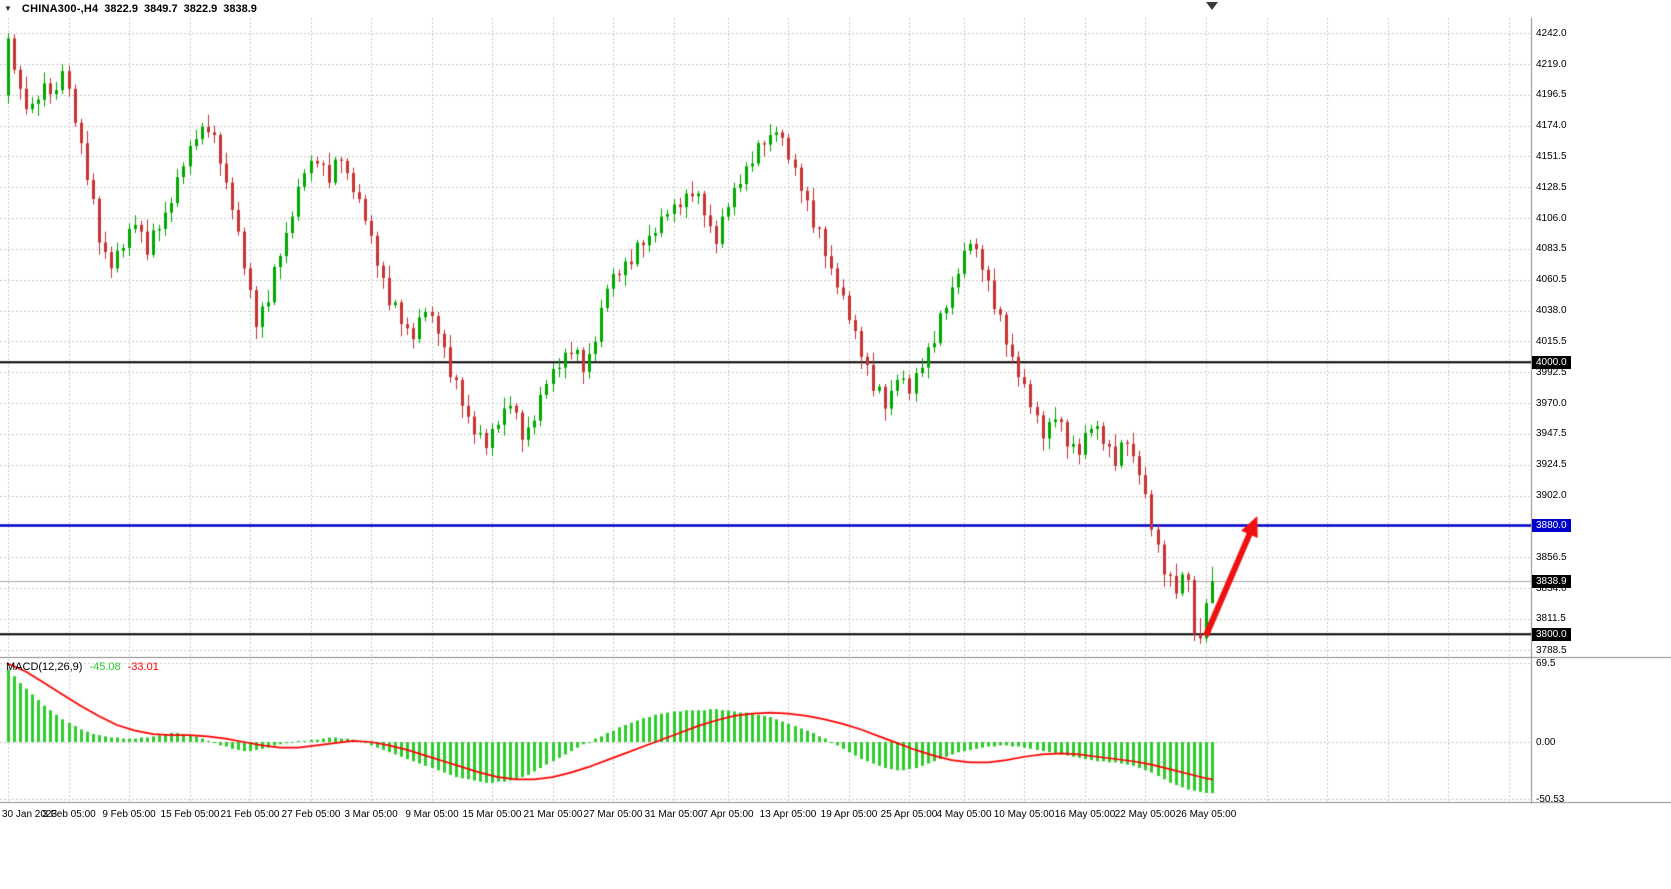 The height and width of the screenshot is (889, 1671). Describe the element at coordinates (1145, 814) in the screenshot. I see `time-axis-label: 22 May 05:00` at that location.